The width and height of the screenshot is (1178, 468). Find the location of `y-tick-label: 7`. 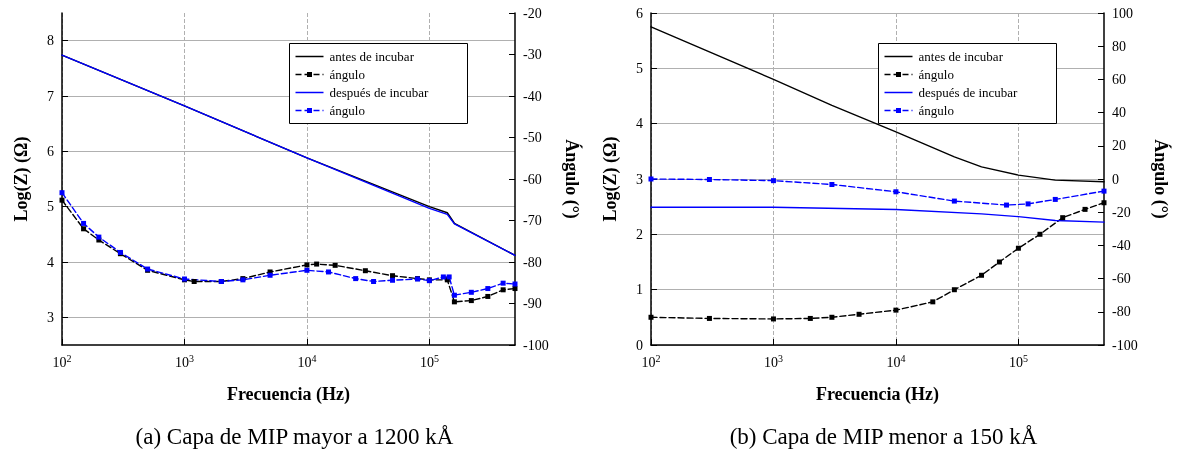

y-tick-label: 7 is located at coordinates (50, 96).